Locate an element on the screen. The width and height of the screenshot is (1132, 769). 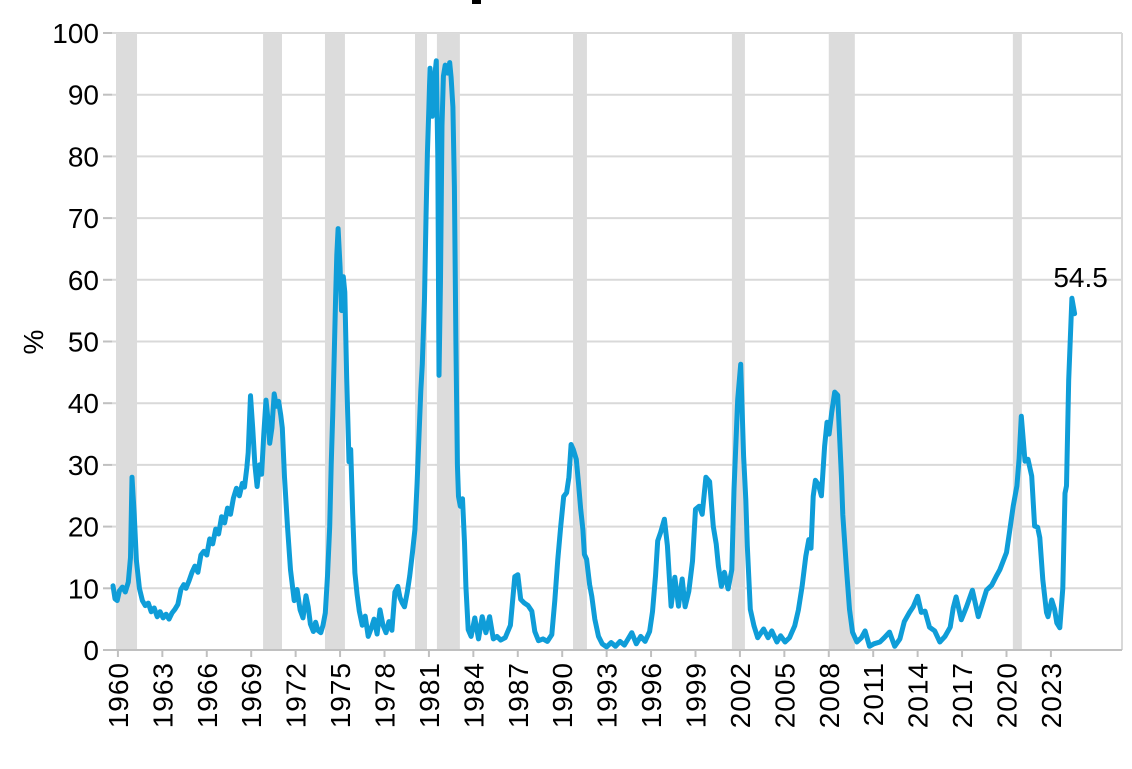
x-tick-label: 1993 is located at coordinates (607, 695).